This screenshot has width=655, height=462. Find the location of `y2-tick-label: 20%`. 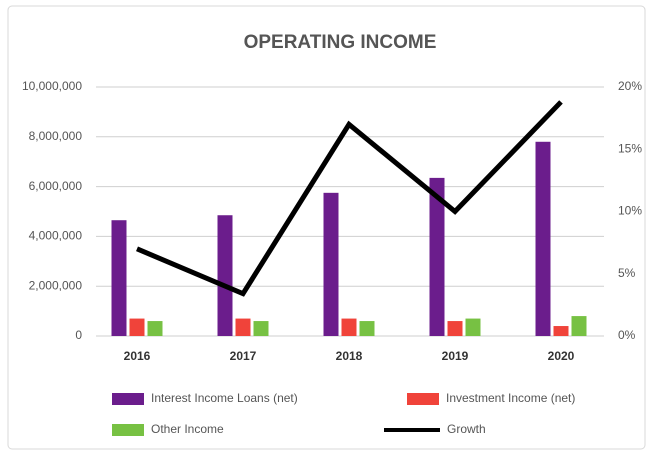

y2-tick-label: 20% is located at coordinates (630, 86).